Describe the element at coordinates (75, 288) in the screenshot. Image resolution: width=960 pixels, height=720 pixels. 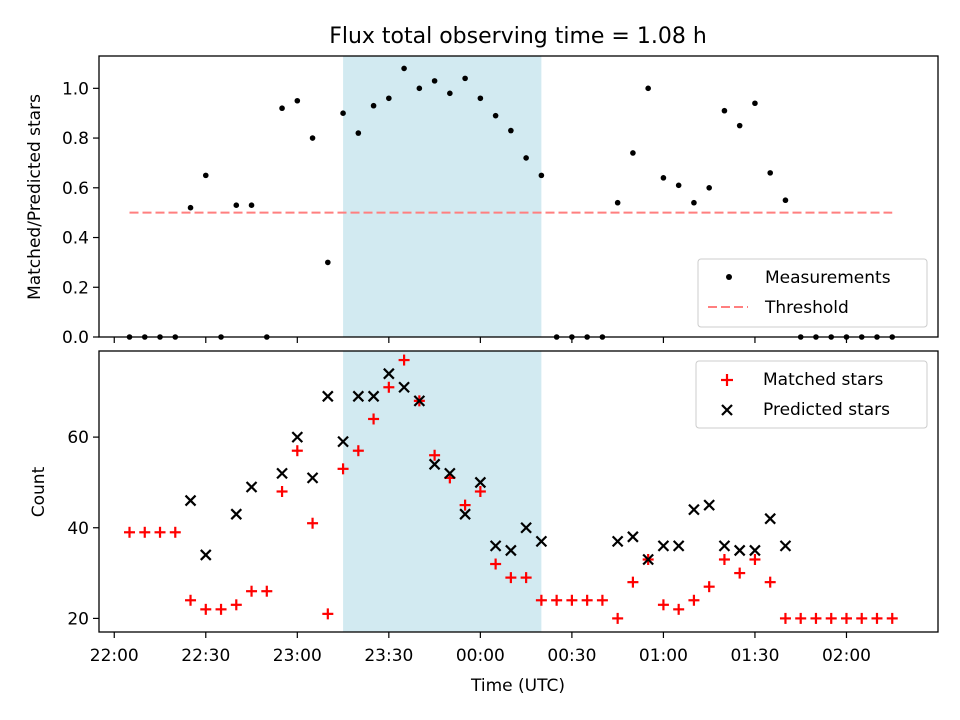
I see `ratio-ytick-label: 0.2` at that location.